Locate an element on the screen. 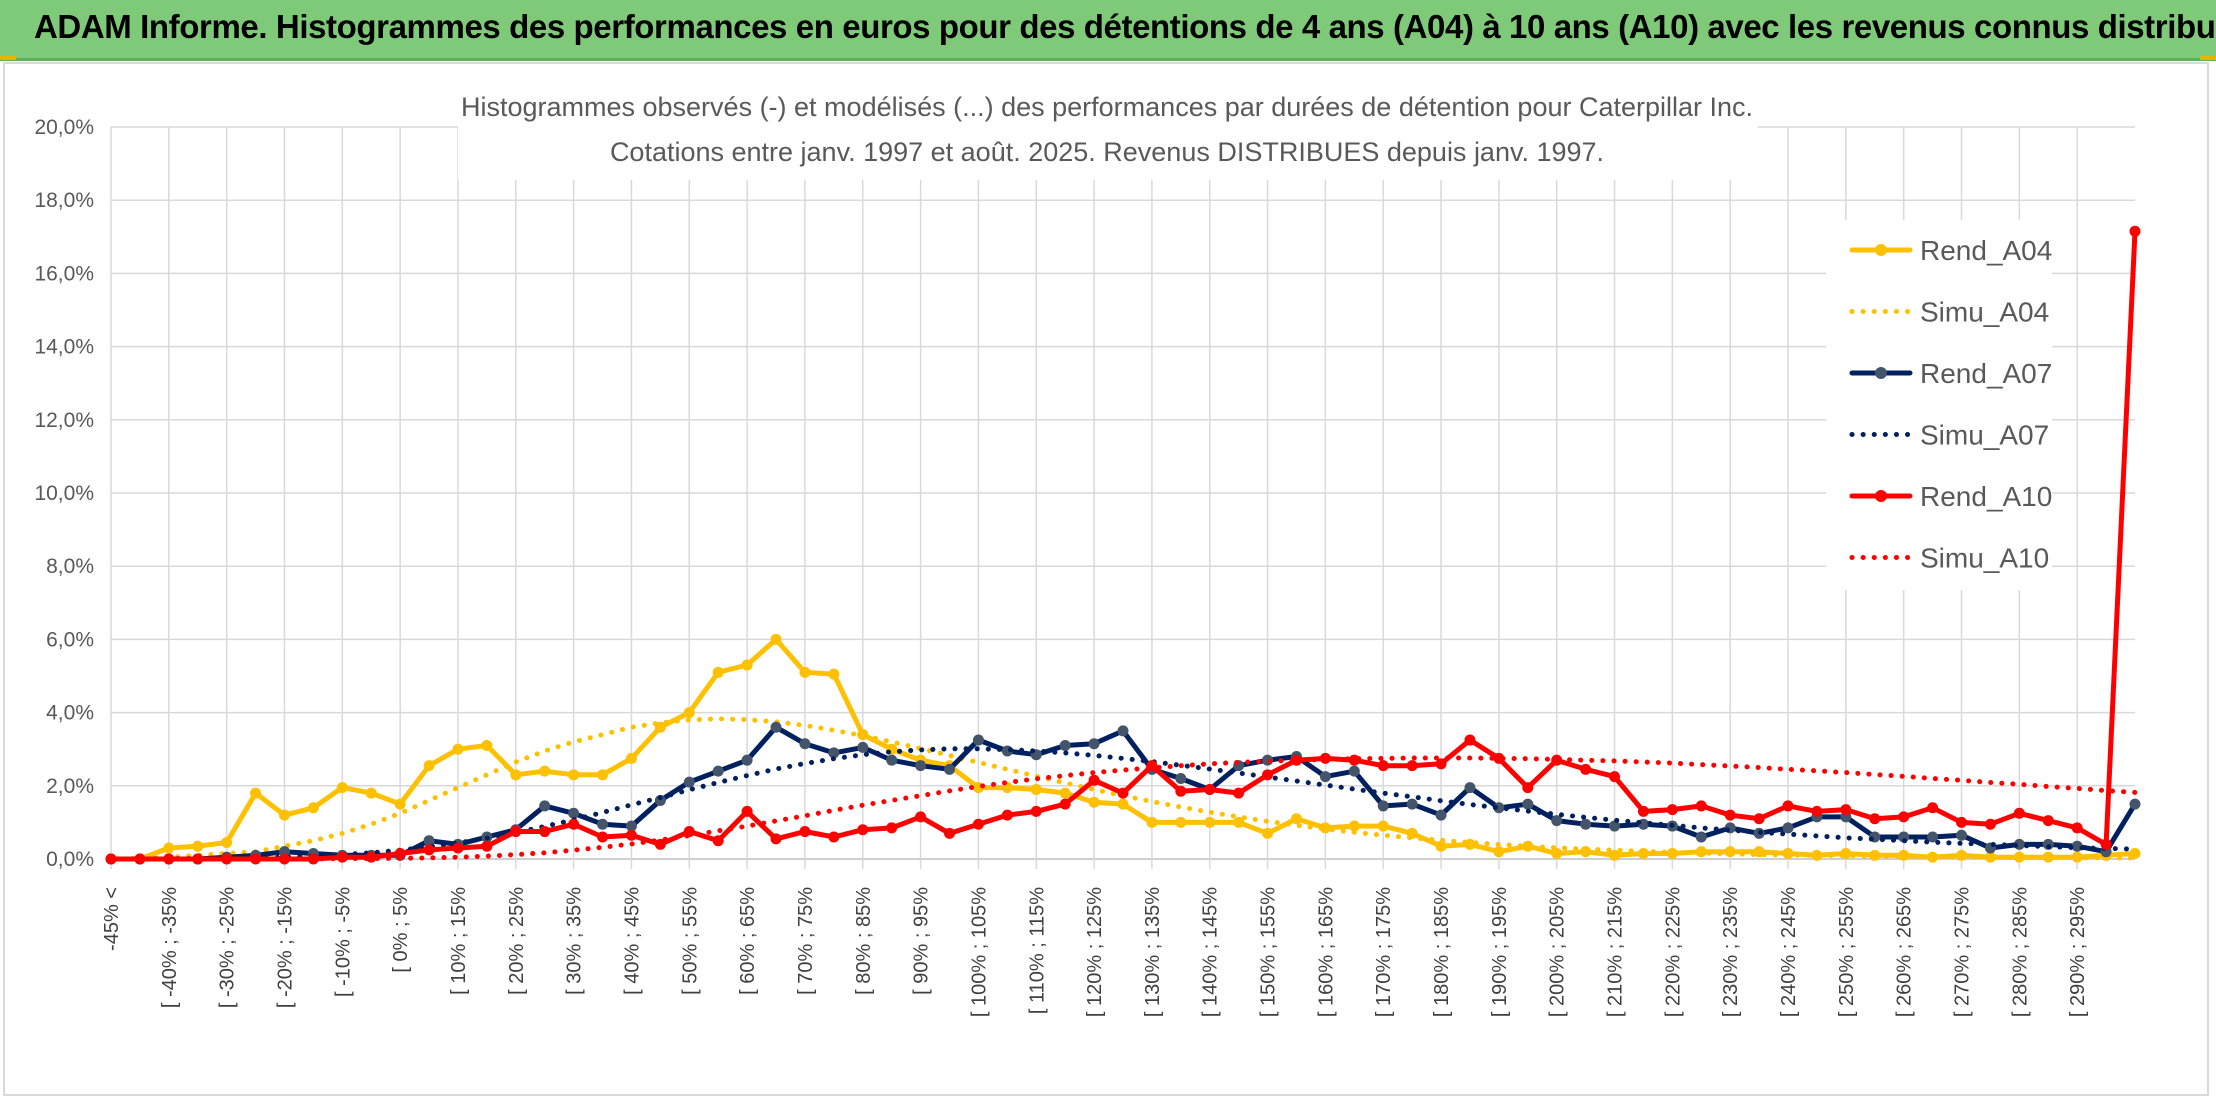 The width and height of the screenshot is (2216, 1102). x-tick-label: [ 50% ; 55% is located at coordinates (690, 941).